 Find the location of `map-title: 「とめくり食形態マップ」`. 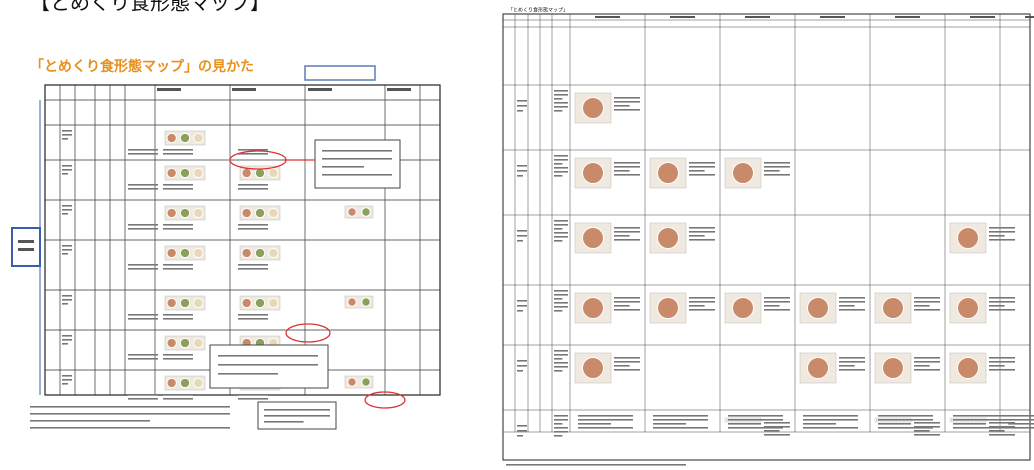

map-title: 「とめくり食形態マップ」 is located at coordinates (538, 10).